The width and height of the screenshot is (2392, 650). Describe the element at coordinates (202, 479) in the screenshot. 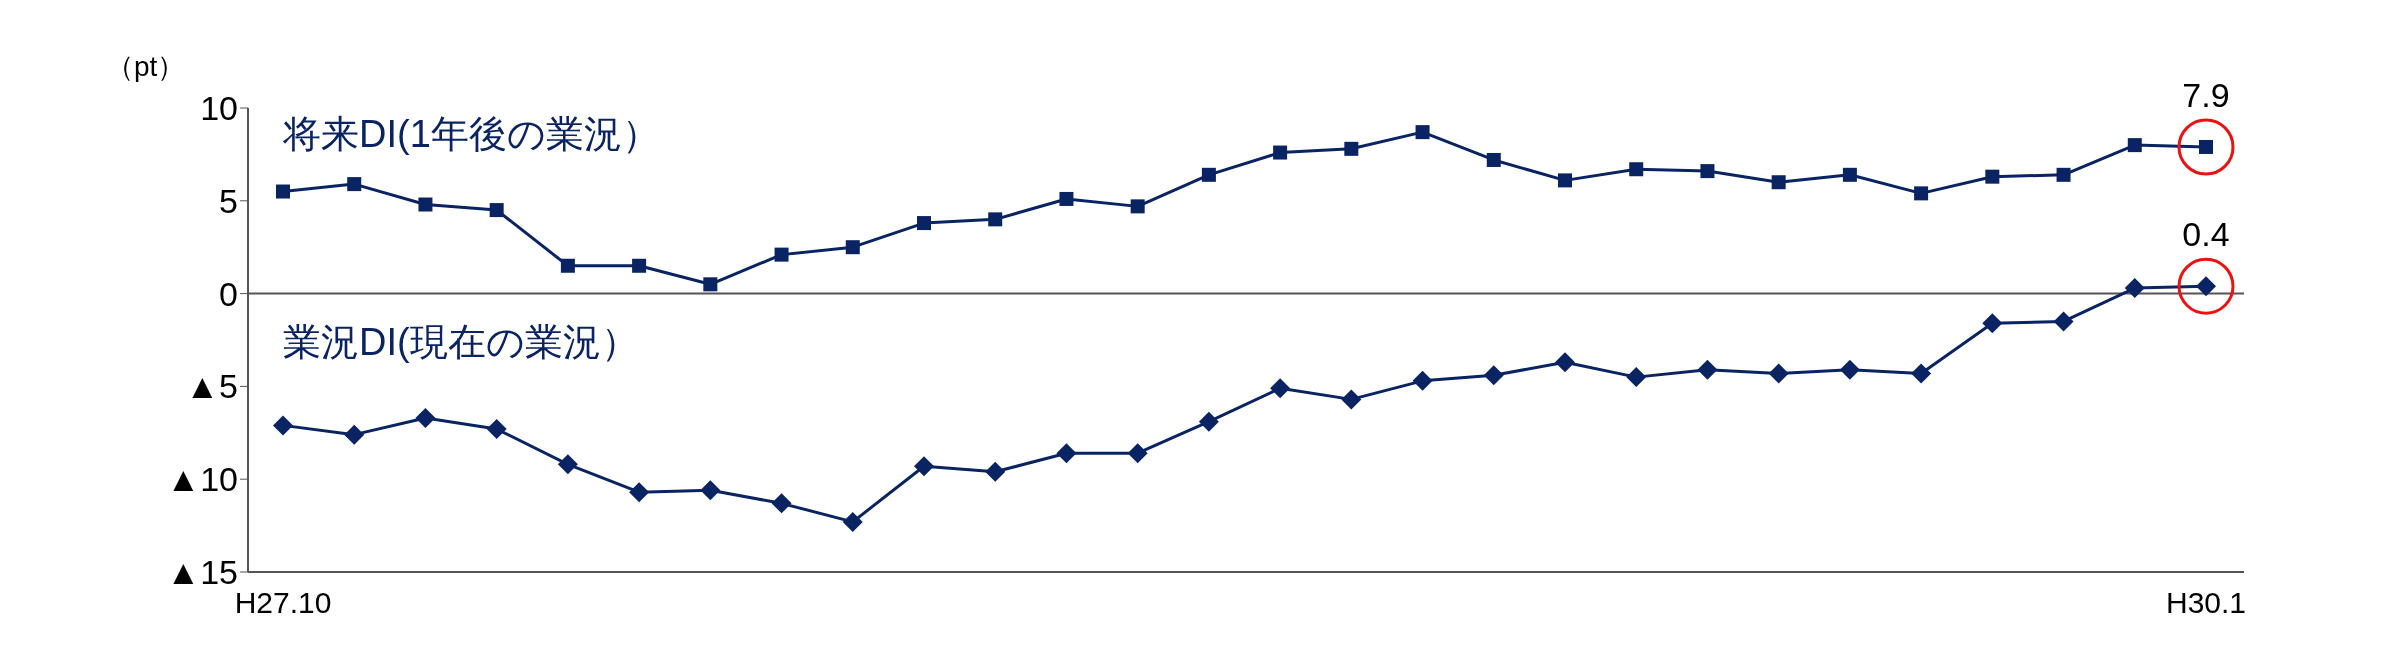

I see `y-tick-label: ▲10` at that location.